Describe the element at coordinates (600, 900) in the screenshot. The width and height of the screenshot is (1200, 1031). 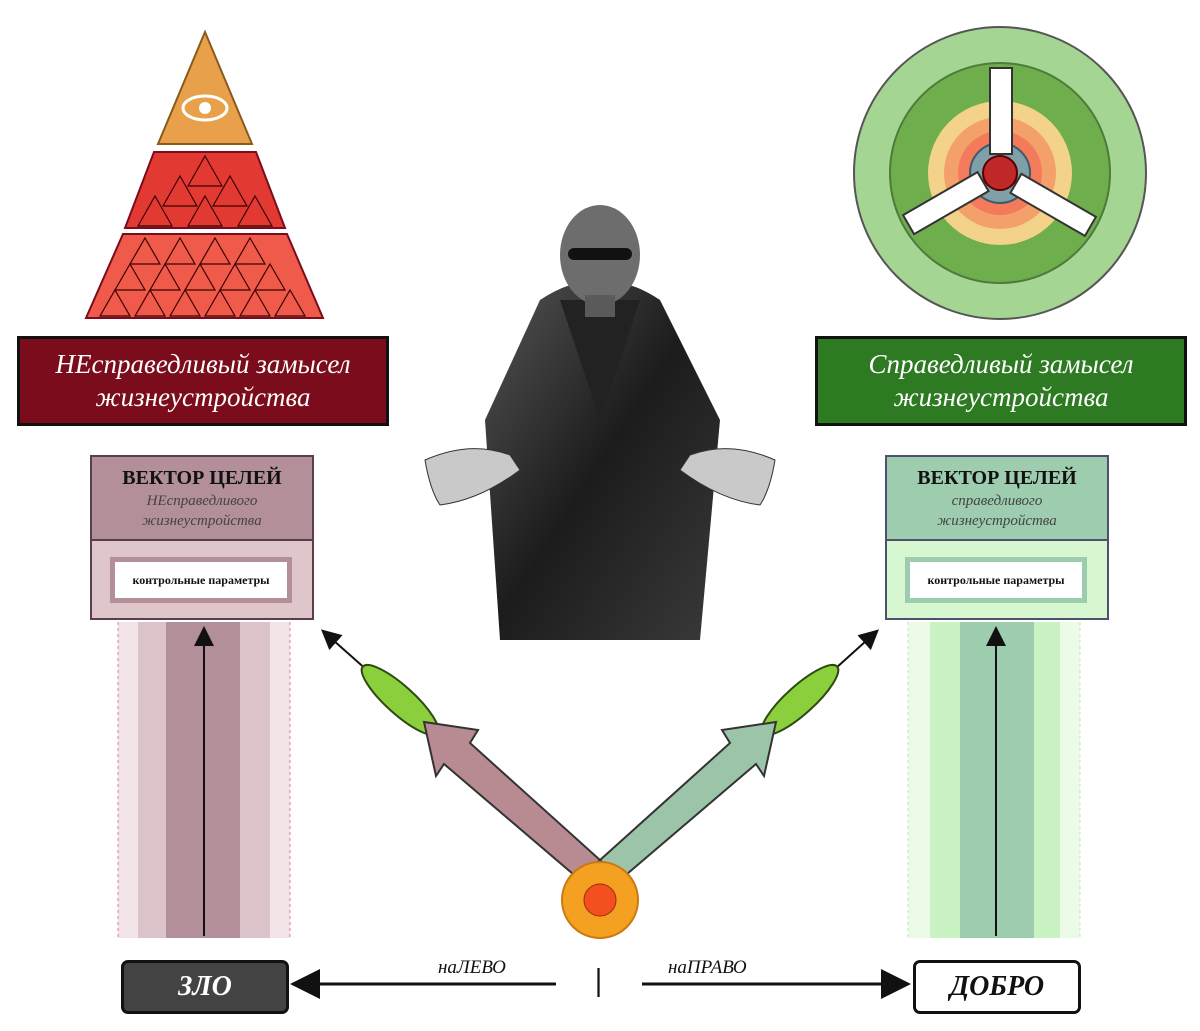
I see `choice-node-icon` at that location.